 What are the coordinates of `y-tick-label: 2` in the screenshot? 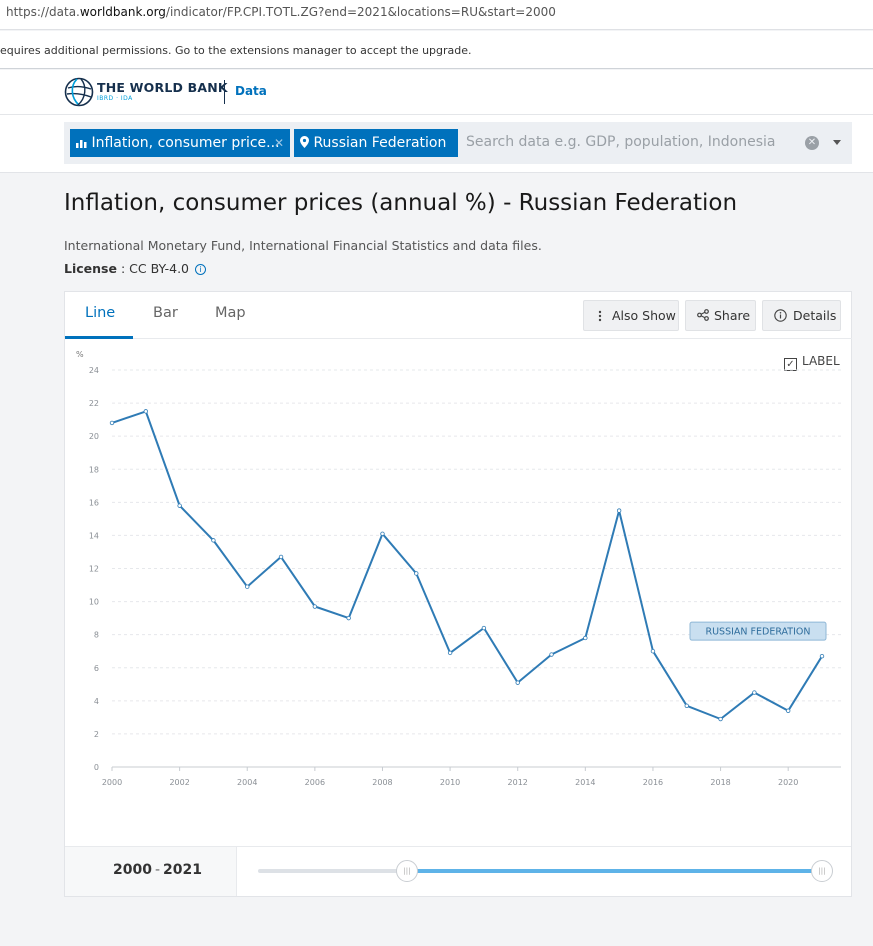 It's located at (96, 734).